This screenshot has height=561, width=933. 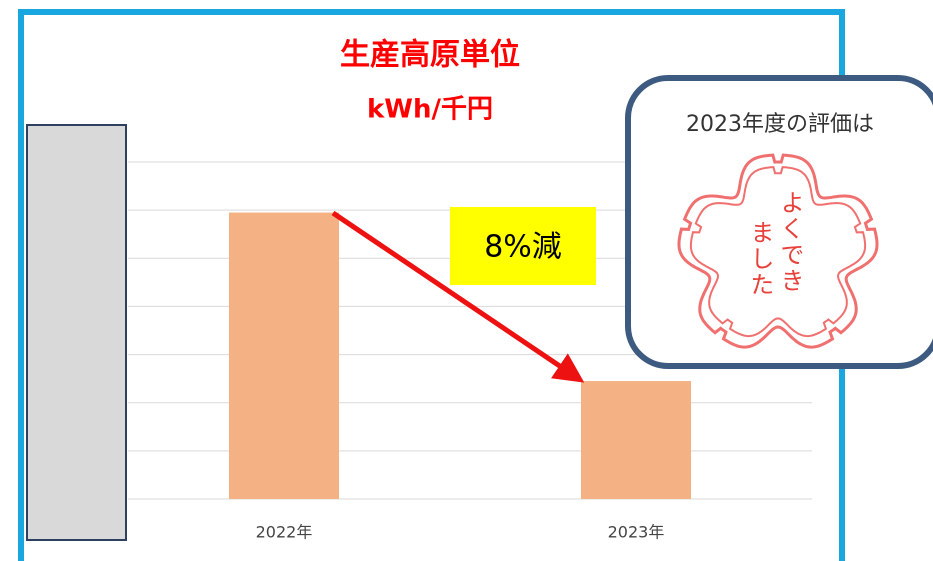 What do you see at coordinates (636, 532) in the screenshot?
I see `x-tick-label: 2023年` at bounding box center [636, 532].